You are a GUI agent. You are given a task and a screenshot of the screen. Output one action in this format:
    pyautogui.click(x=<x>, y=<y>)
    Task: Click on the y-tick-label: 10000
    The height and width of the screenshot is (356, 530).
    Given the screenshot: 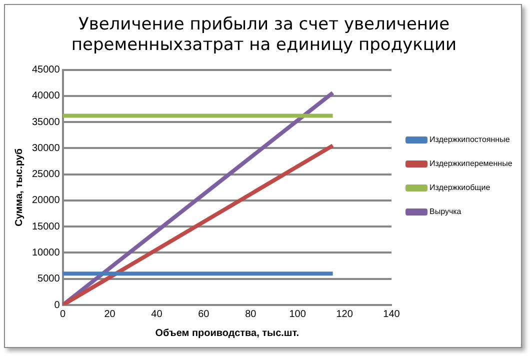 What is the action you would take?
    pyautogui.click(x=46, y=252)
    